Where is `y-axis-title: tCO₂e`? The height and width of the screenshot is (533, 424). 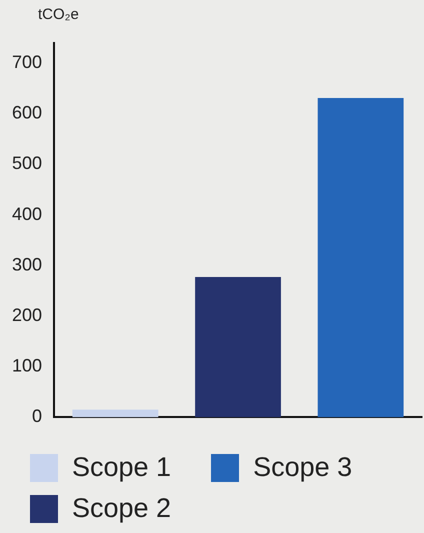
y-axis-title: tCO₂e is located at coordinates (58, 14).